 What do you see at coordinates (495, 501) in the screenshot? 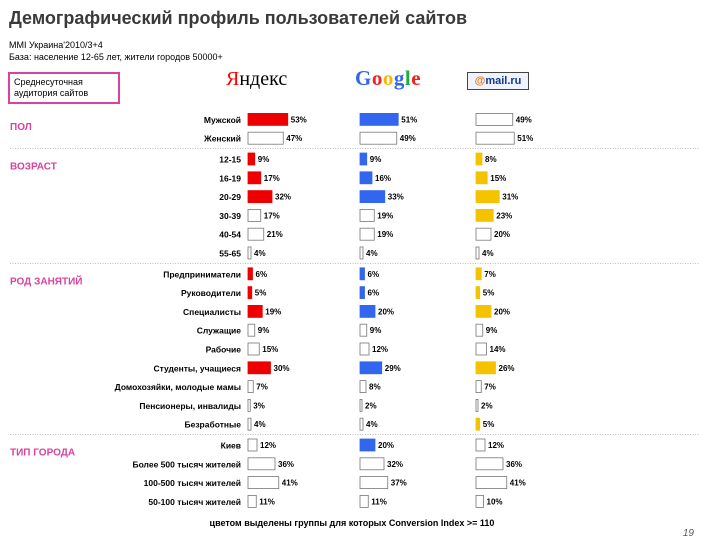
I see `bar-value-label: 10%` at bounding box center [495, 501].